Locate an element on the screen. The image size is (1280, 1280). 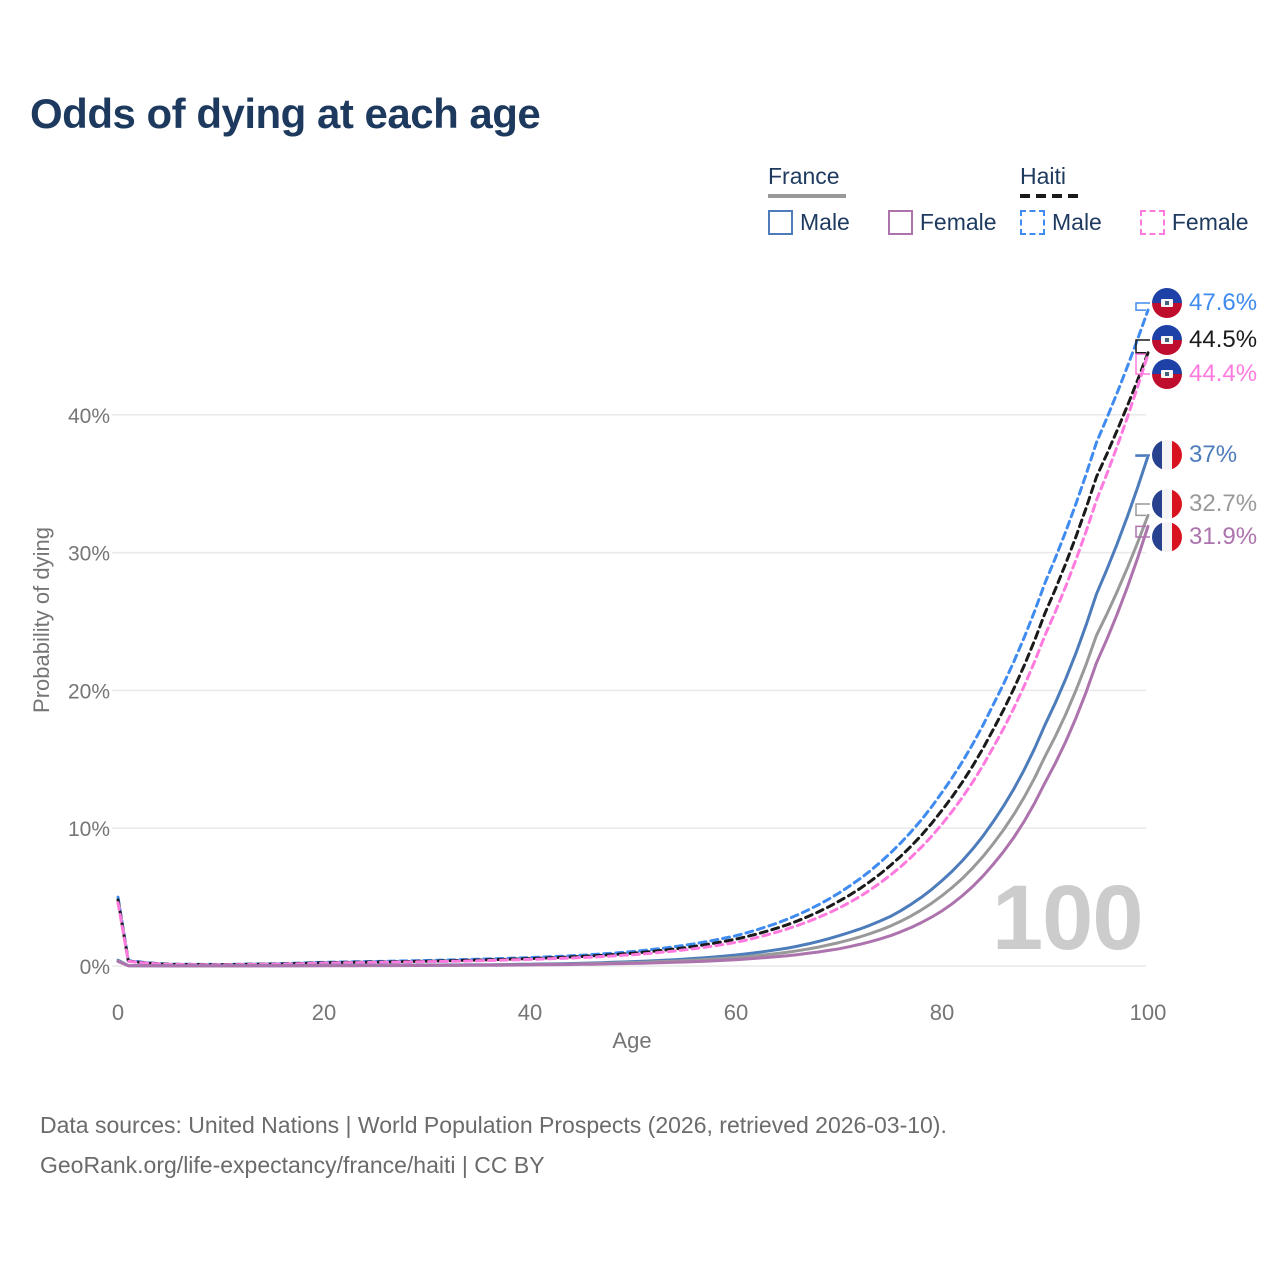
legend-country-france: France is located at coordinates (804, 176).